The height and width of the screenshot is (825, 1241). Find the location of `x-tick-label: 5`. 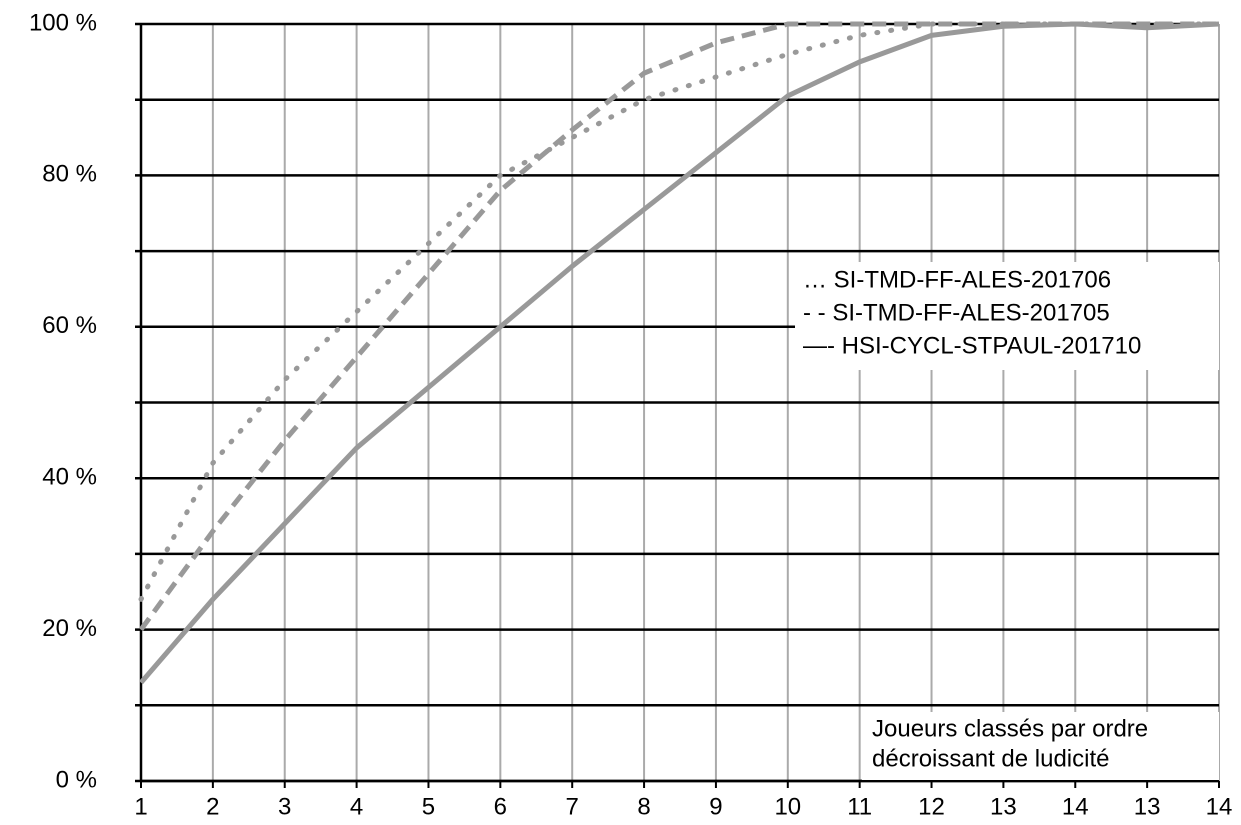

x-tick-label: 5 is located at coordinates (428, 806).